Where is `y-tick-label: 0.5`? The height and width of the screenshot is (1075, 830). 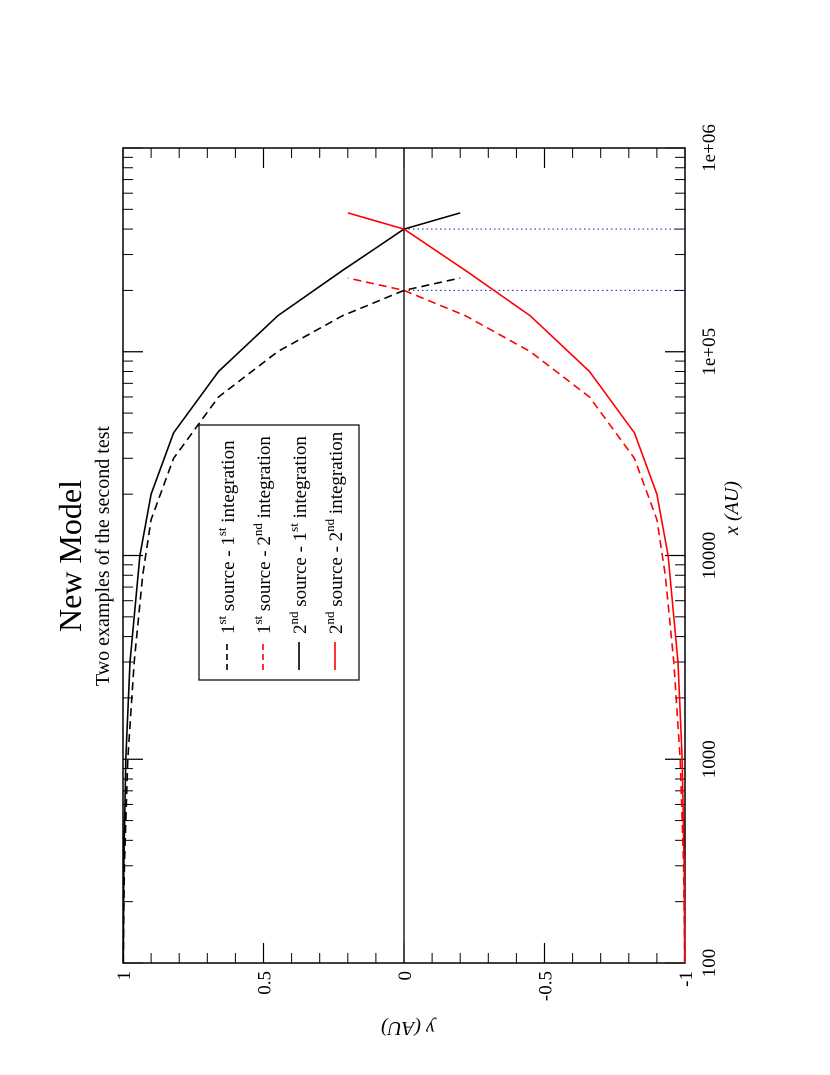
y-tick-label: 0.5 is located at coordinates (265, 983).